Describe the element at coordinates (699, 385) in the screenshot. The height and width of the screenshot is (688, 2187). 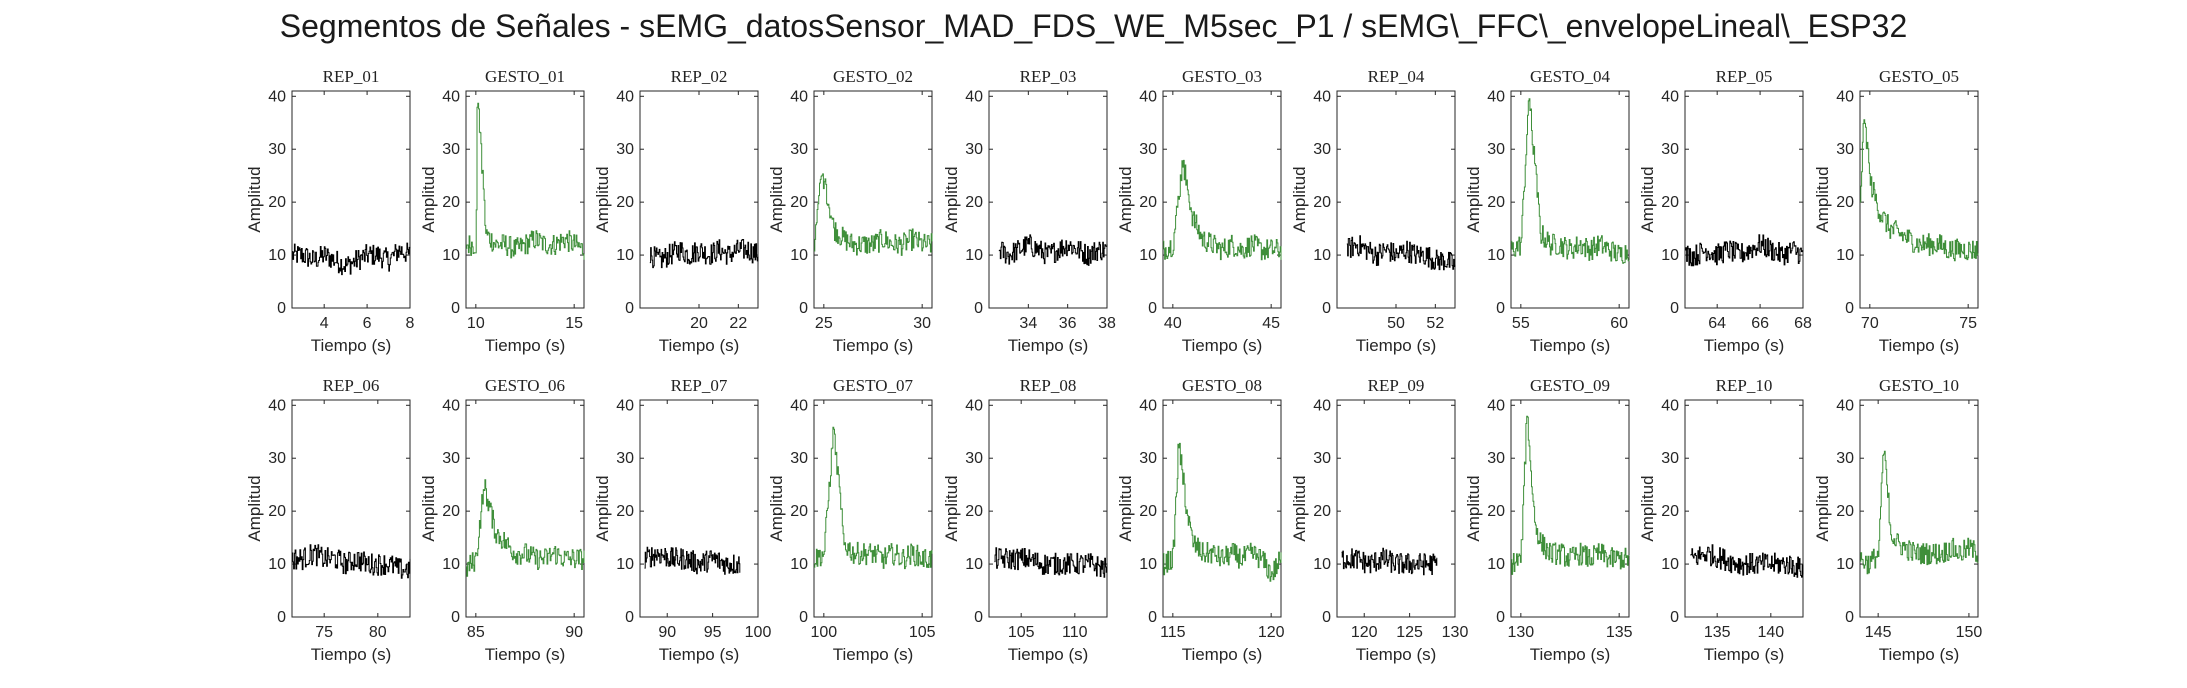
I see `subplot-title: REP_07` at that location.